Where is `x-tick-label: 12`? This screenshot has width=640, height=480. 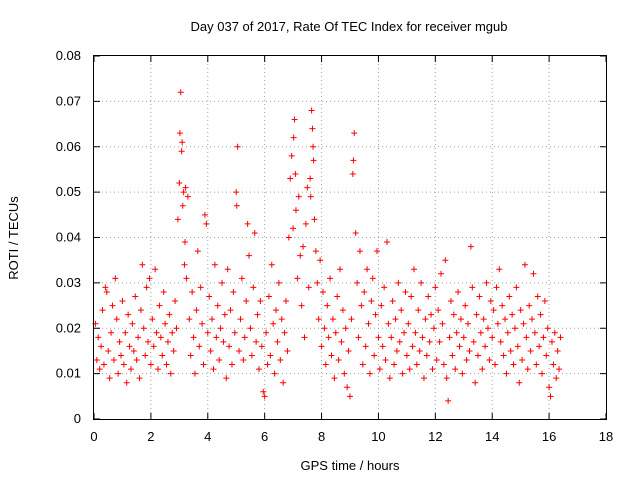 x-tick-label: 12 is located at coordinates (435, 436).